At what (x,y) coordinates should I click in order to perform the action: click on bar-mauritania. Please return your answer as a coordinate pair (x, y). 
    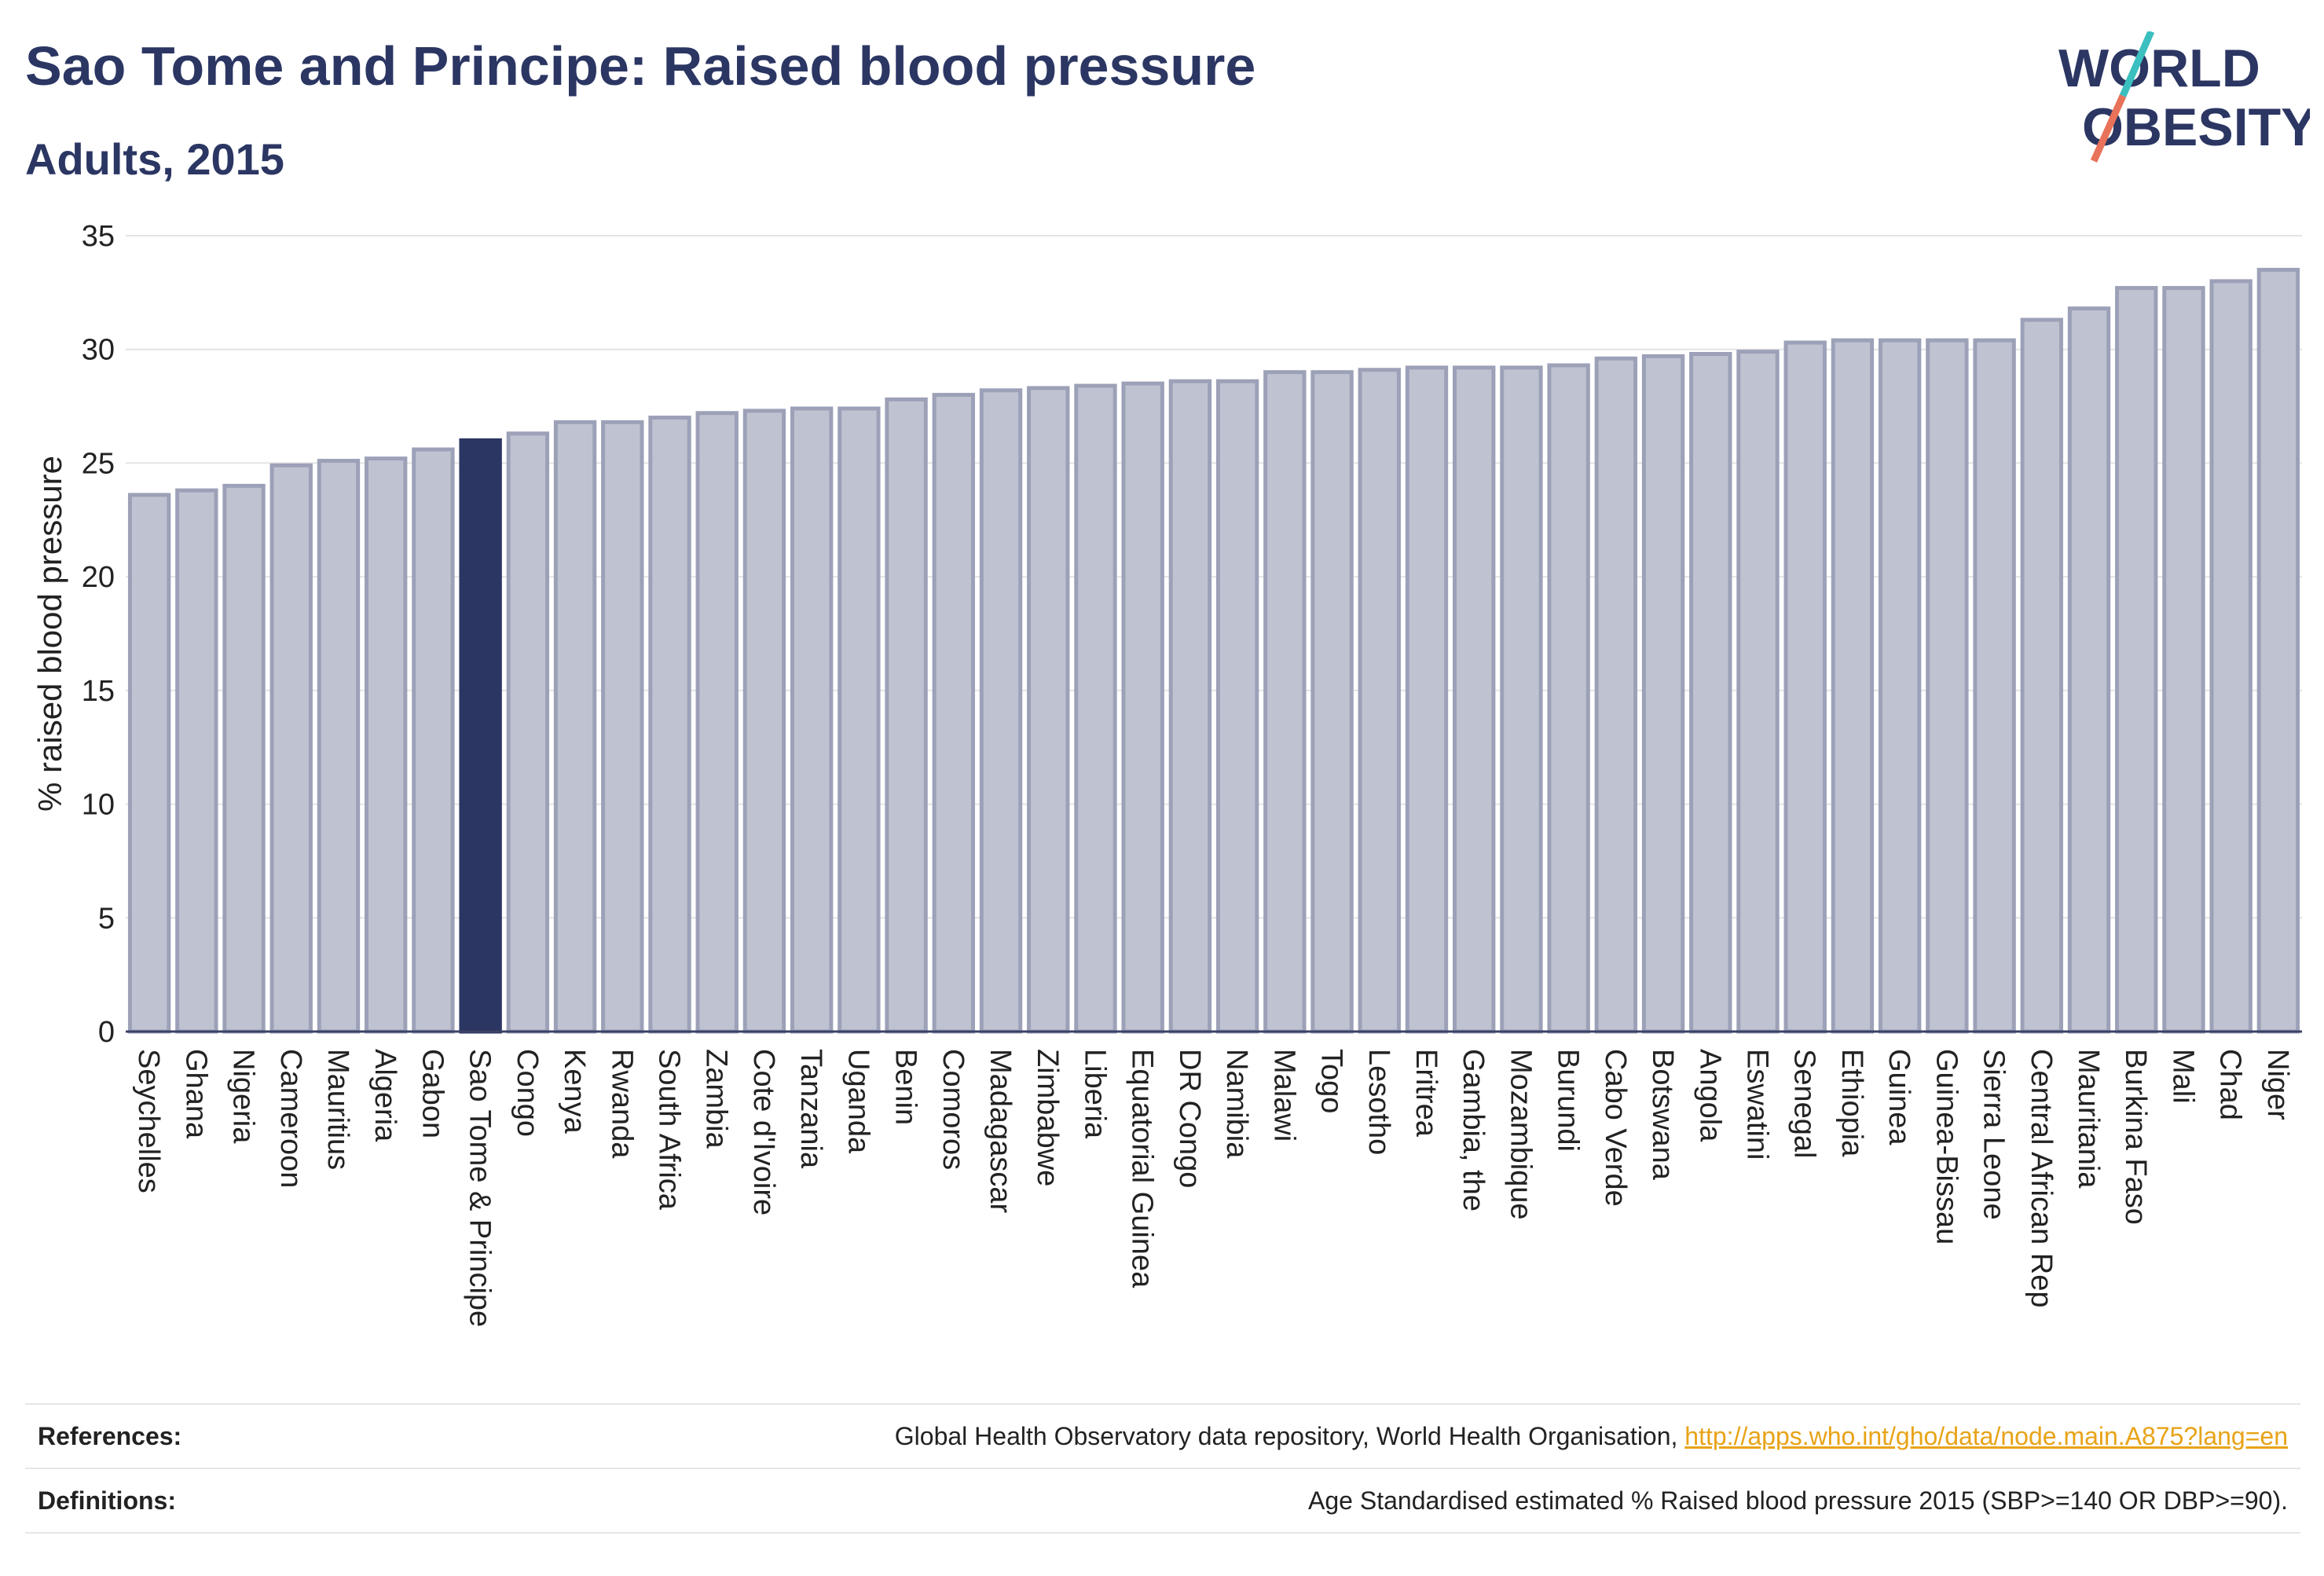
    Looking at the image, I should click on (2089, 670).